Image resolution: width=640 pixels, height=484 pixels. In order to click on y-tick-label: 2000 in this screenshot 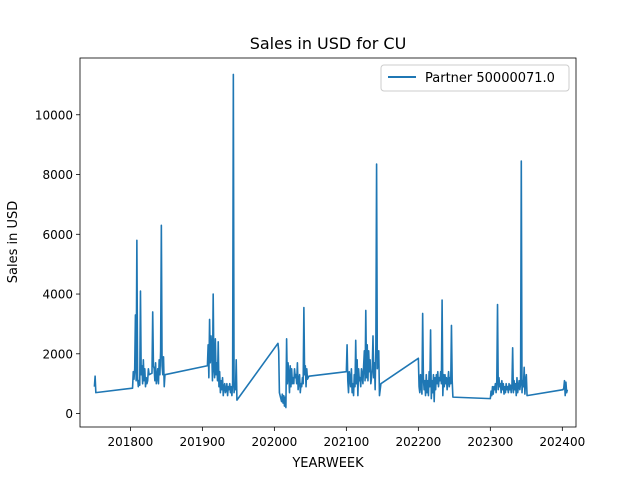, I will do `click(57, 354)`.